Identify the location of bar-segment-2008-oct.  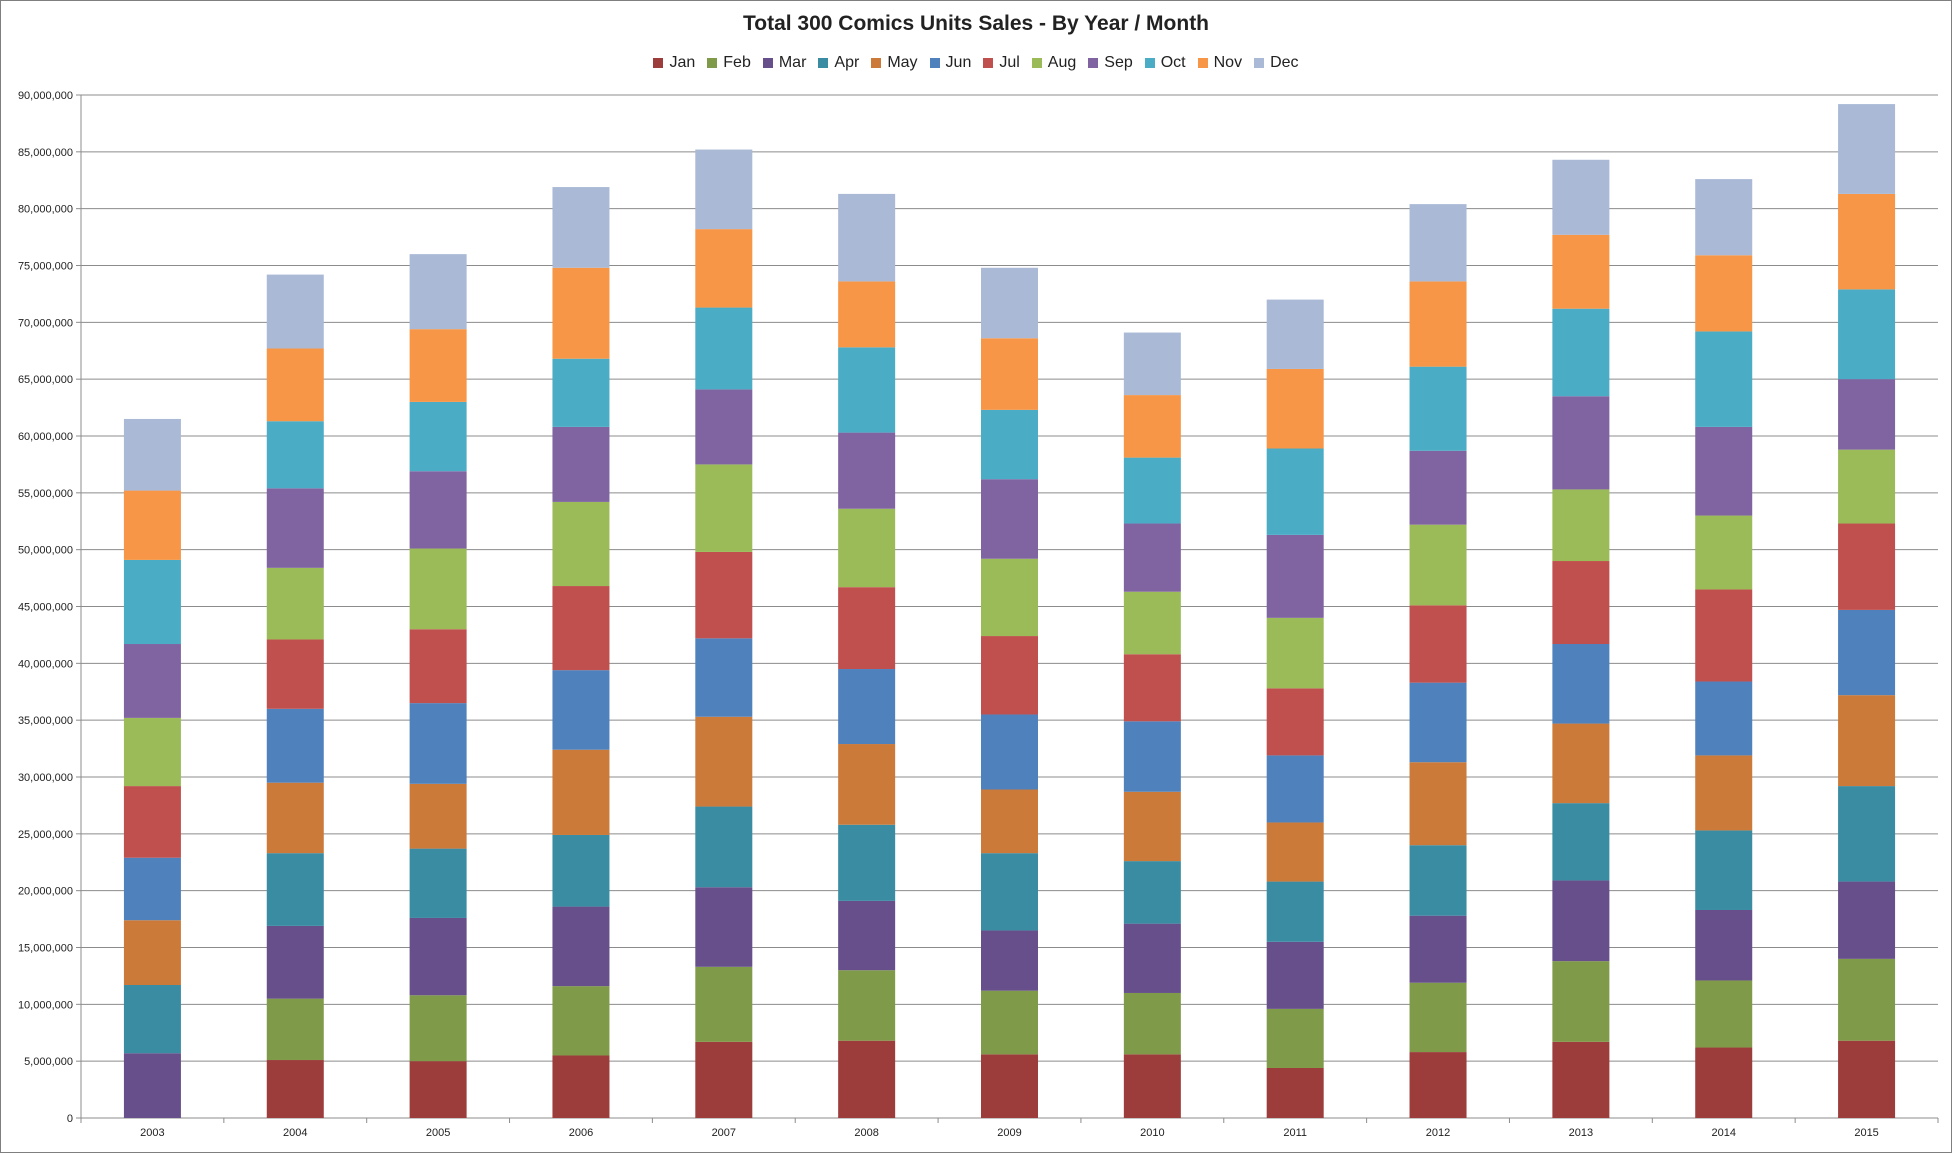
(867, 390).